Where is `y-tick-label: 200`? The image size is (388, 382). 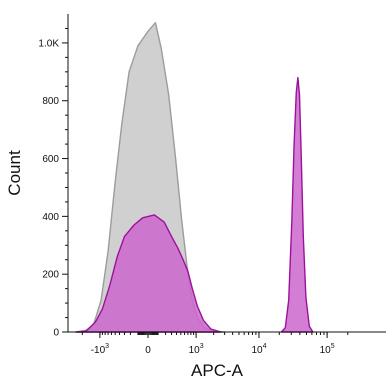
y-tick-label: 200 is located at coordinates (50, 275).